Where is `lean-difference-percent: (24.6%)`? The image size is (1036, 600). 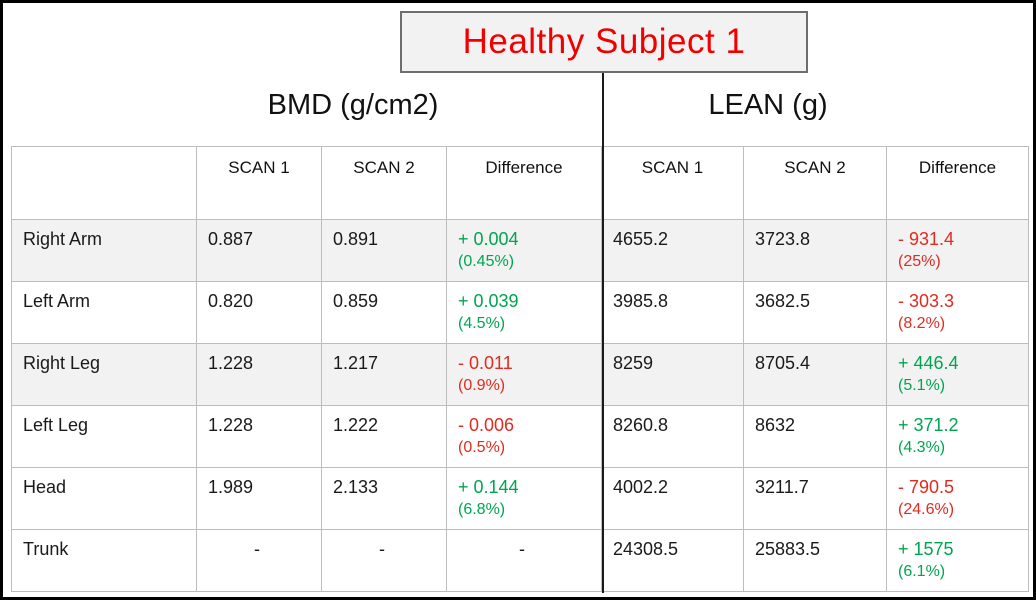
lean-difference-percent: (24.6%) is located at coordinates (926, 509).